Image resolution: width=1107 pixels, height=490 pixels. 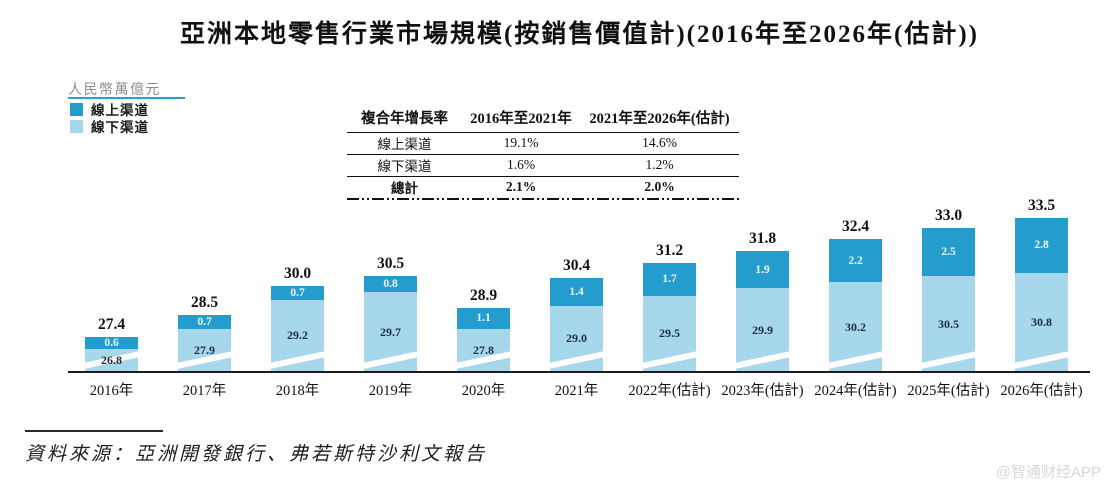 I want to click on online-value-label: 2.2, so click(x=855, y=260).